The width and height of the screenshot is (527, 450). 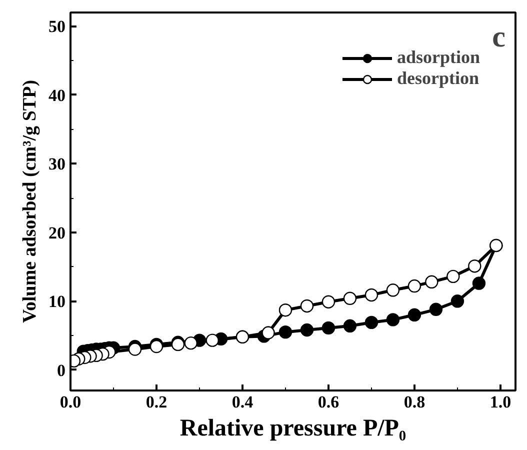 I want to click on x-tick-label: 0.6, so click(x=329, y=402).